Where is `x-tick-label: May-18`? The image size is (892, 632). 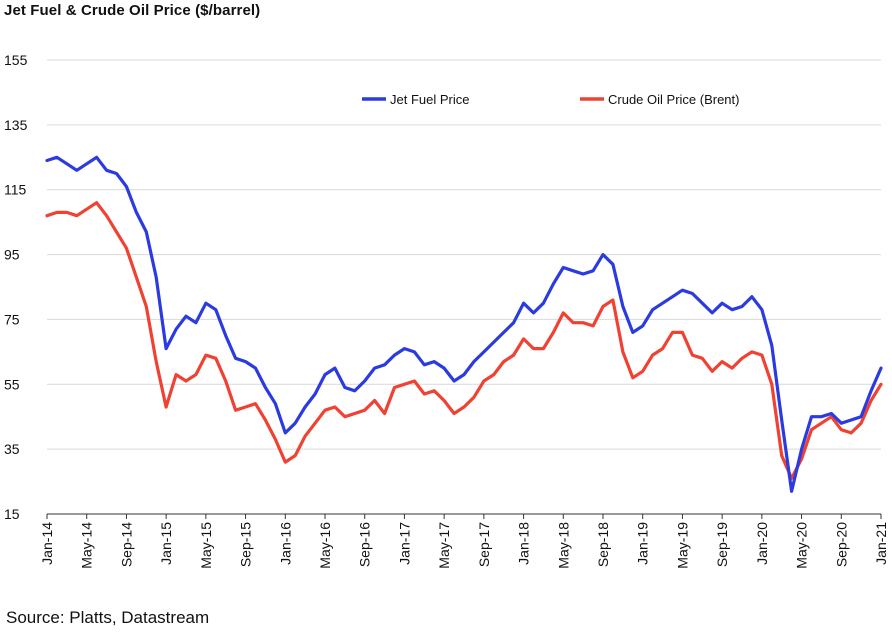
x-tick-label: May-18 is located at coordinates (563, 545).